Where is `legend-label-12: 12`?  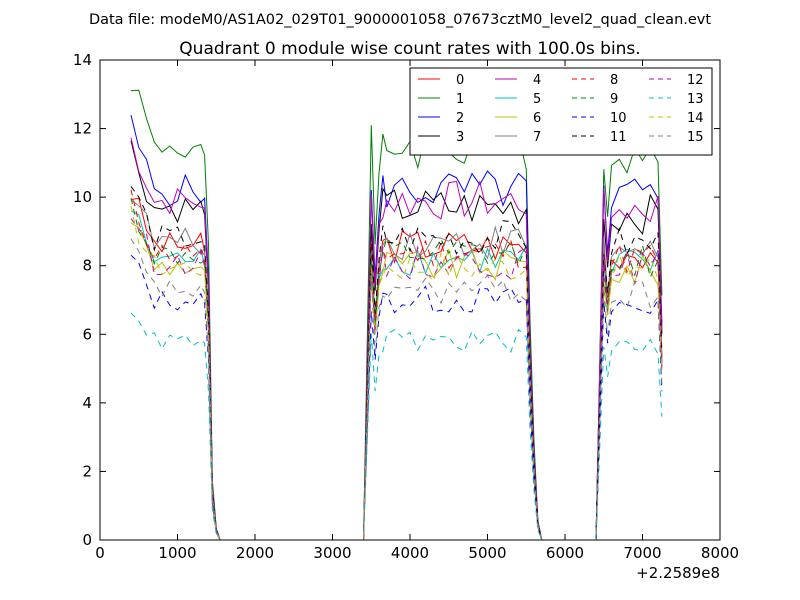
legend-label-12: 12 is located at coordinates (695, 80).